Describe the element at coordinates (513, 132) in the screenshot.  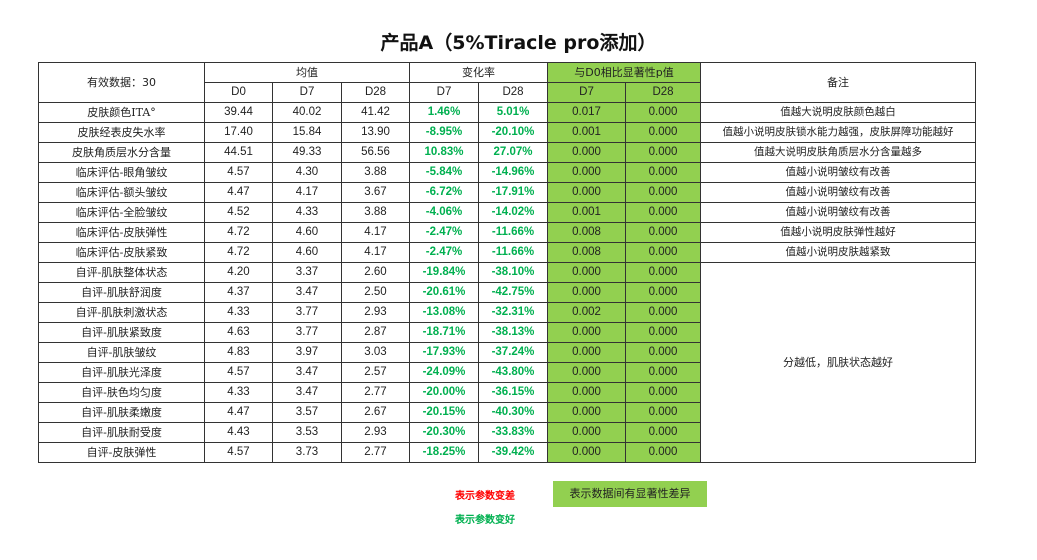
I see `change-d28: -20.10%` at that location.